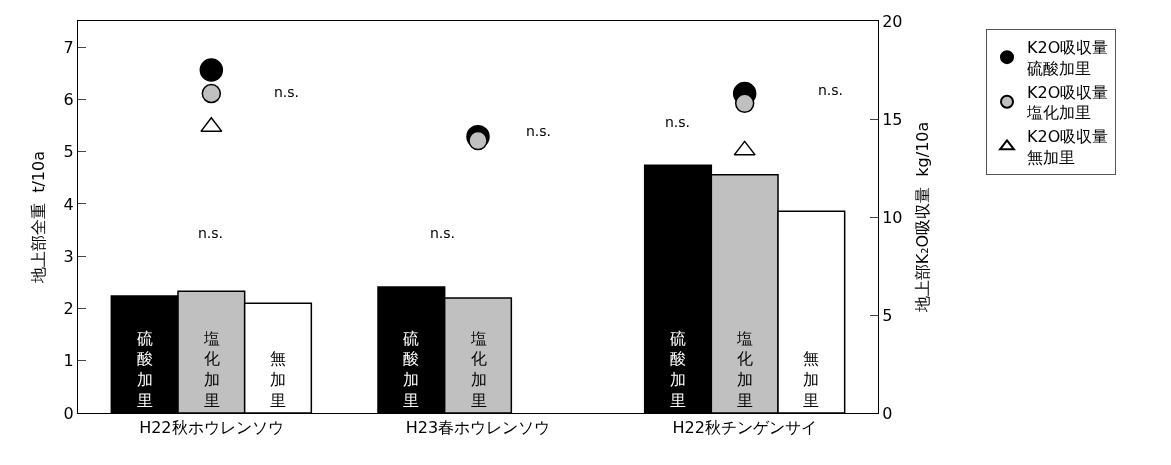  I want to click on y-tick-label: 3, so click(68, 256).